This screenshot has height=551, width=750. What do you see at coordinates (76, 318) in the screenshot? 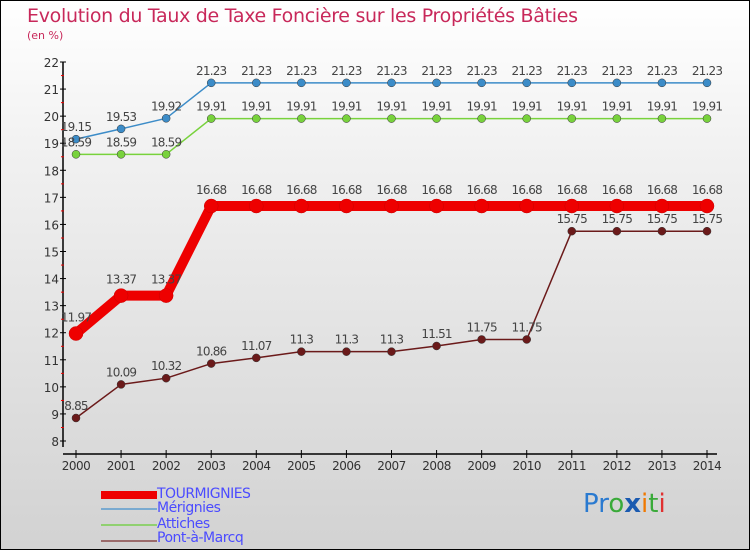
I see `data-label: 11.97` at bounding box center [76, 318].